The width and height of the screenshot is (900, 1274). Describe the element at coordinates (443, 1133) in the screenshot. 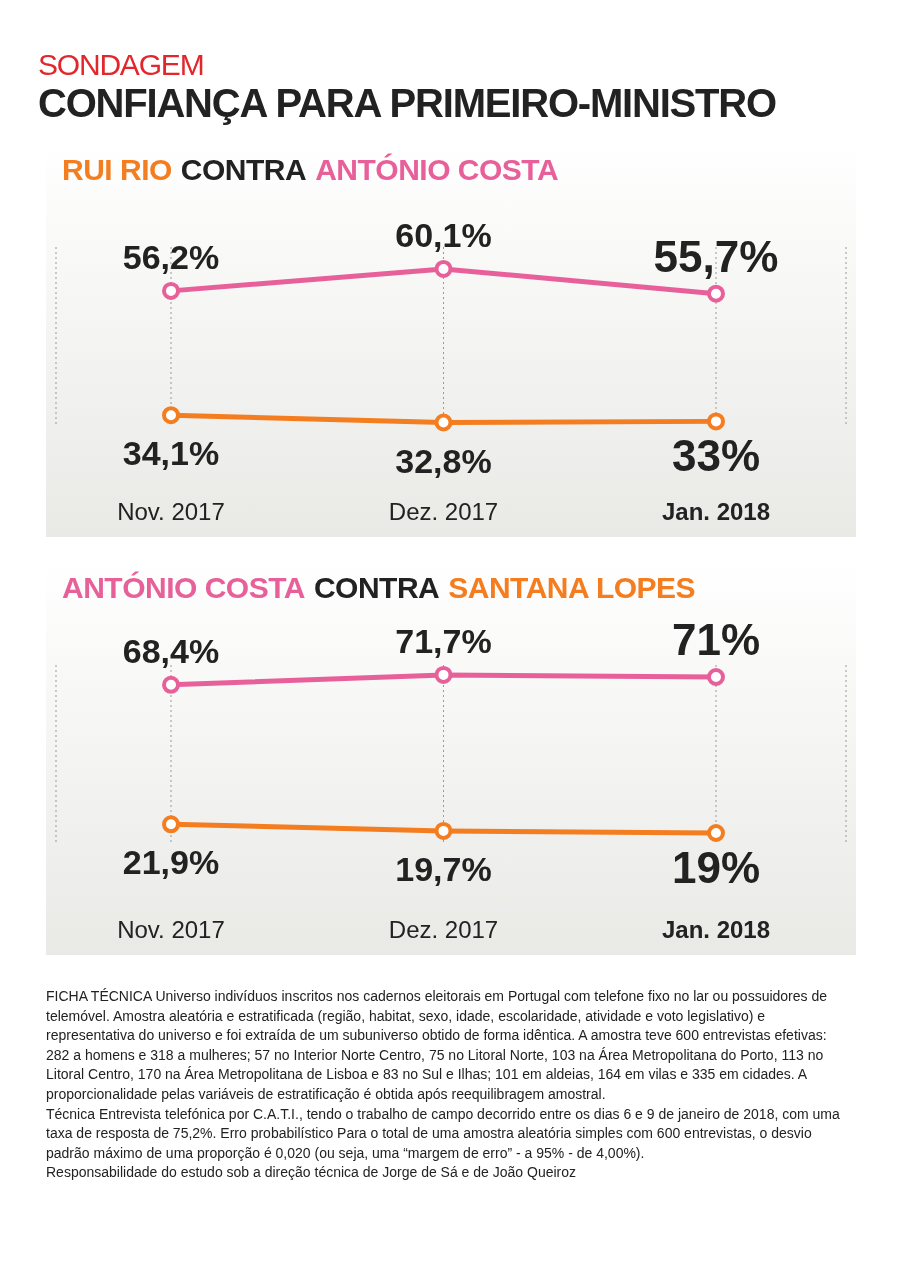

I see `text: Técnica Entrevista telefónica por C.A.T.I., tendo o trabalho de campo decorrido entre os dias 6 e 9 de janeiro de 2018, com uma taxa de resposta de 75,2%. Erro probabilístico Para o total de uma amostra aleatória simples com 600 entrevistas, o desvio padrão máximo de uma proporção é 0,020 (ou seja, uma “margem de erro” - a 95% - de 4,00%).` at that location.